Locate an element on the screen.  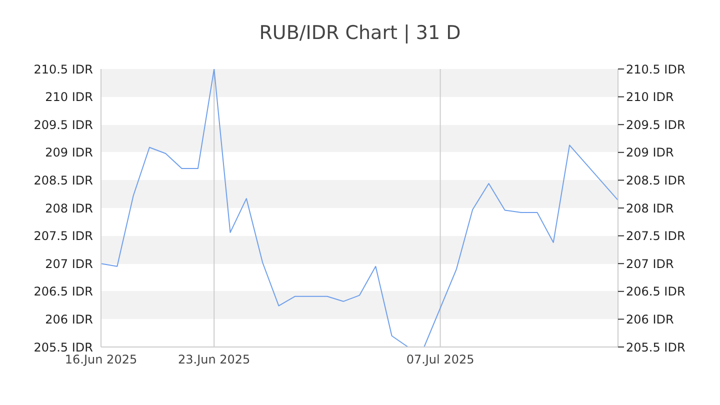
y2-tick-label: 209.5 IDR is located at coordinates (656, 125).